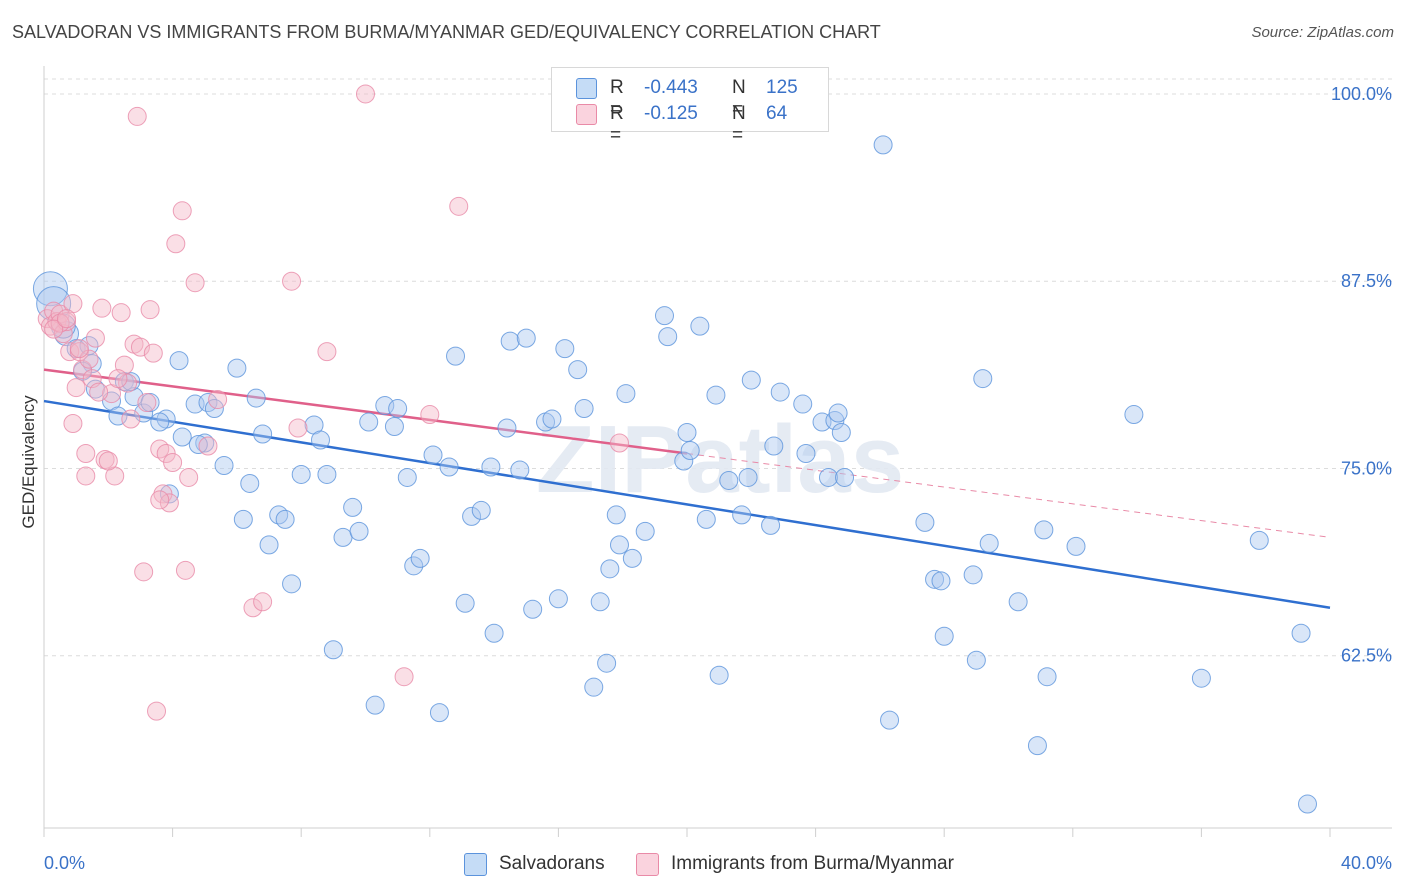 This screenshot has height=892, width=1406. I want to click on legend-r-value: -0.443, so click(671, 87).